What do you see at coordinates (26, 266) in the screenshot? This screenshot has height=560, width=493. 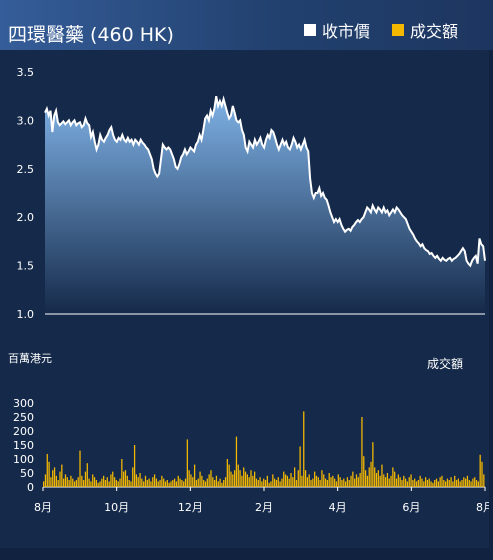 I see `price-tick-label: 1.5` at bounding box center [26, 266].